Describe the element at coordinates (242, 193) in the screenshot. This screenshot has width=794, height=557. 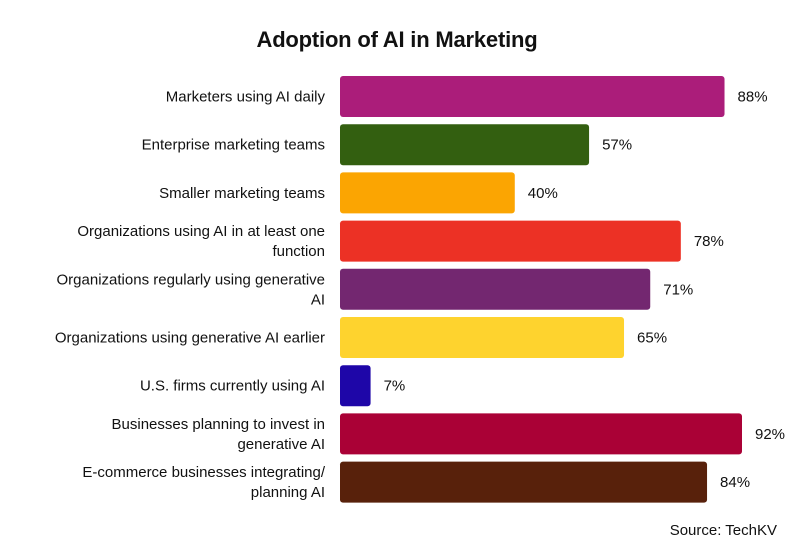
I see `category-label-smaller-marketing-teams: Smaller marketing teams` at that location.